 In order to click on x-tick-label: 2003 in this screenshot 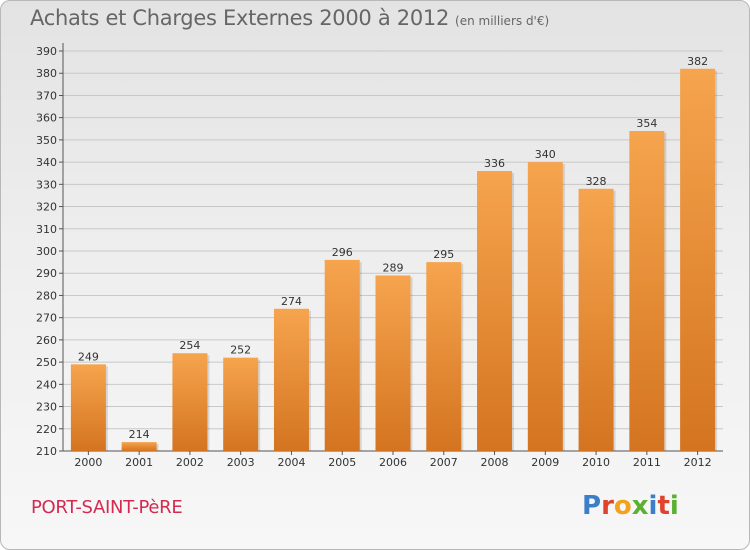, I will do `click(241, 462)`.